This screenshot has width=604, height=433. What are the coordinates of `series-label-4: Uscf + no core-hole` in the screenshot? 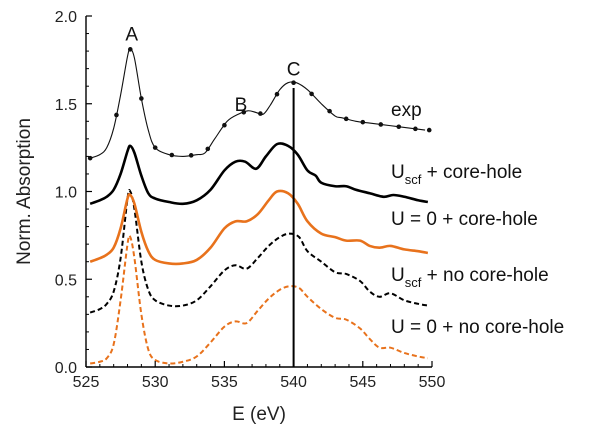 It's located at (470, 277).